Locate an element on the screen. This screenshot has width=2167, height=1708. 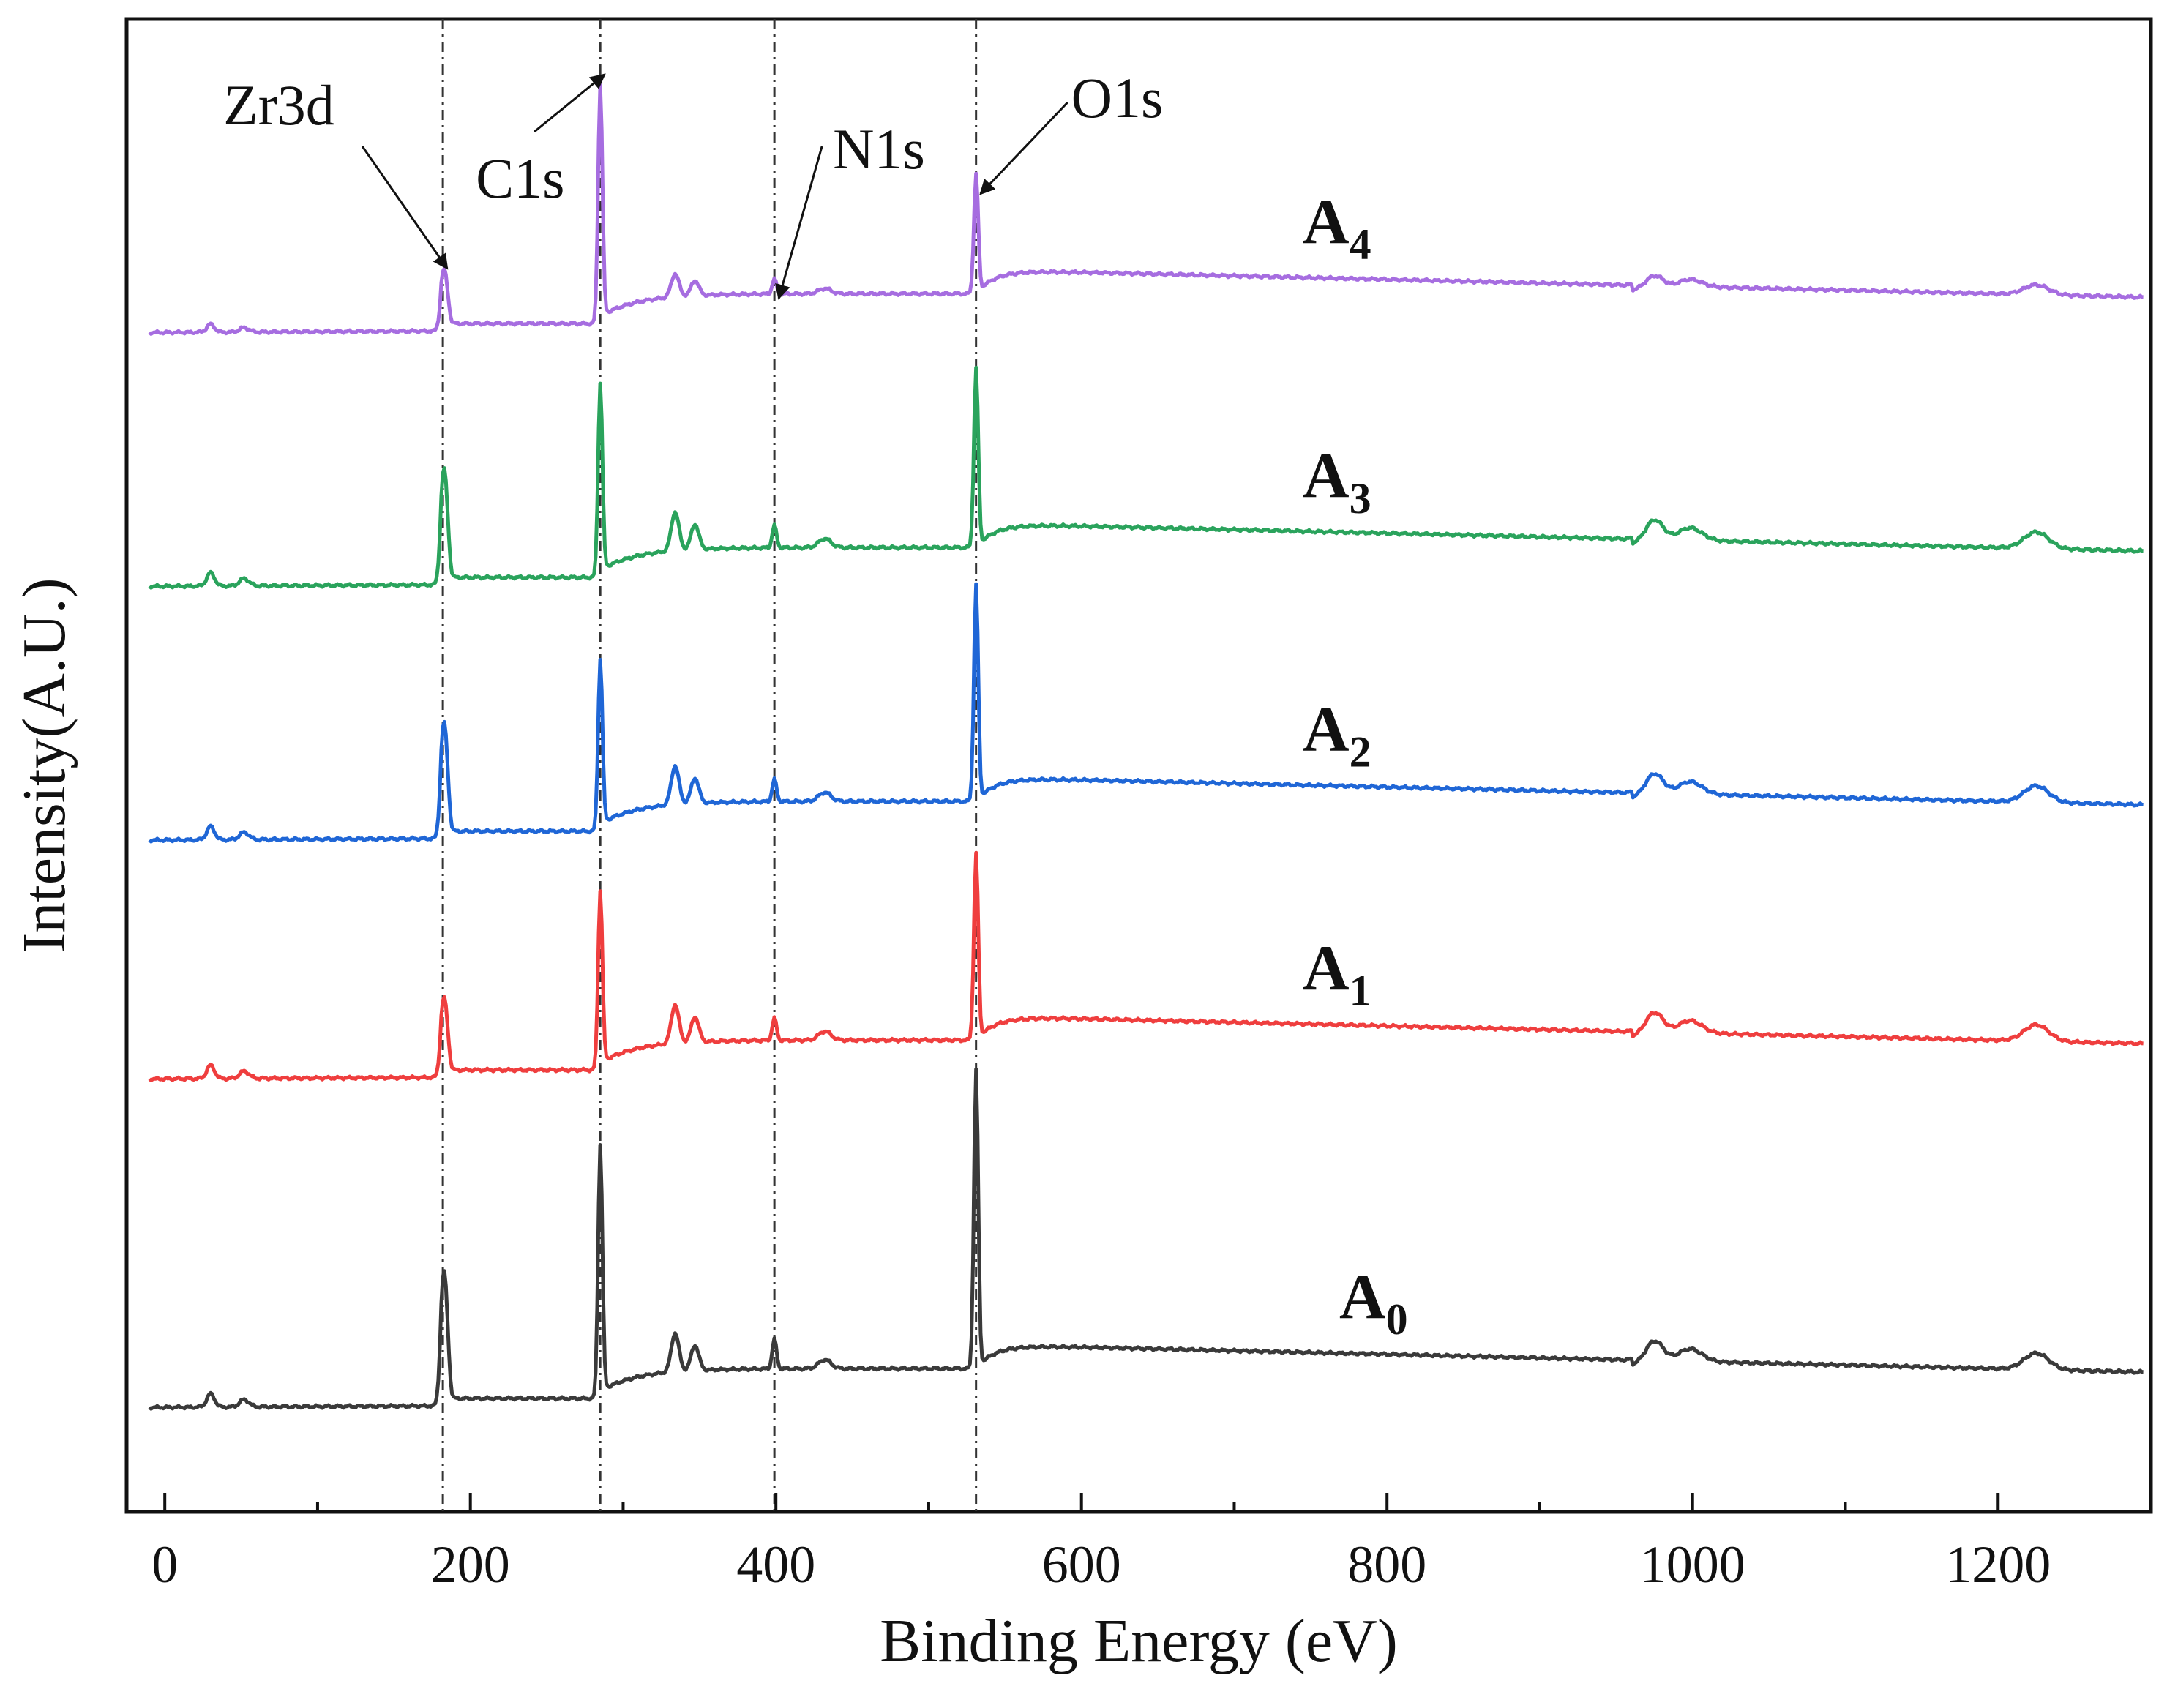
peak-label: Zr3d is located at coordinates (278, 105).